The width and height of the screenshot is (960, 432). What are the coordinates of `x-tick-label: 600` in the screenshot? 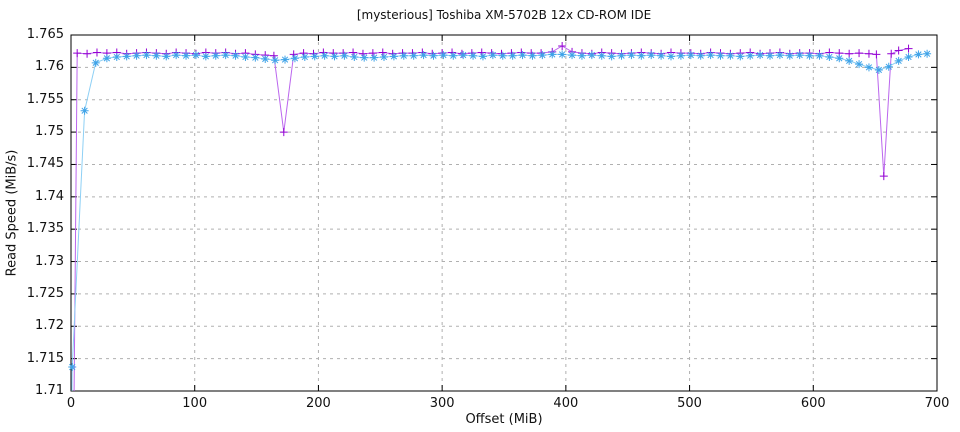 It's located at (813, 403).